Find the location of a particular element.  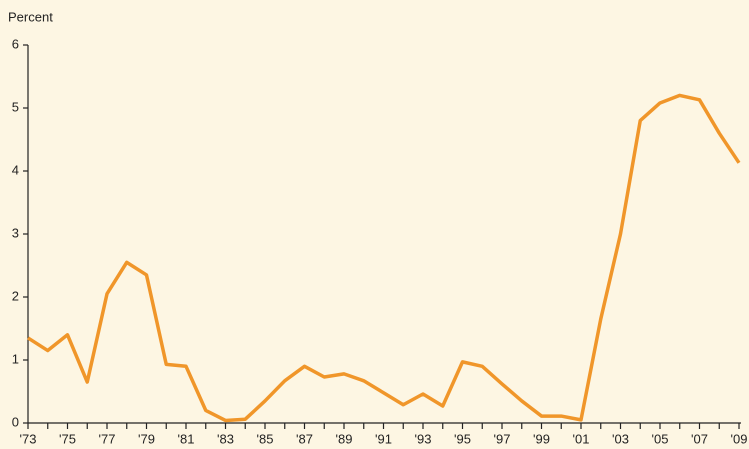

x-tick-label: '81 is located at coordinates (186, 438).